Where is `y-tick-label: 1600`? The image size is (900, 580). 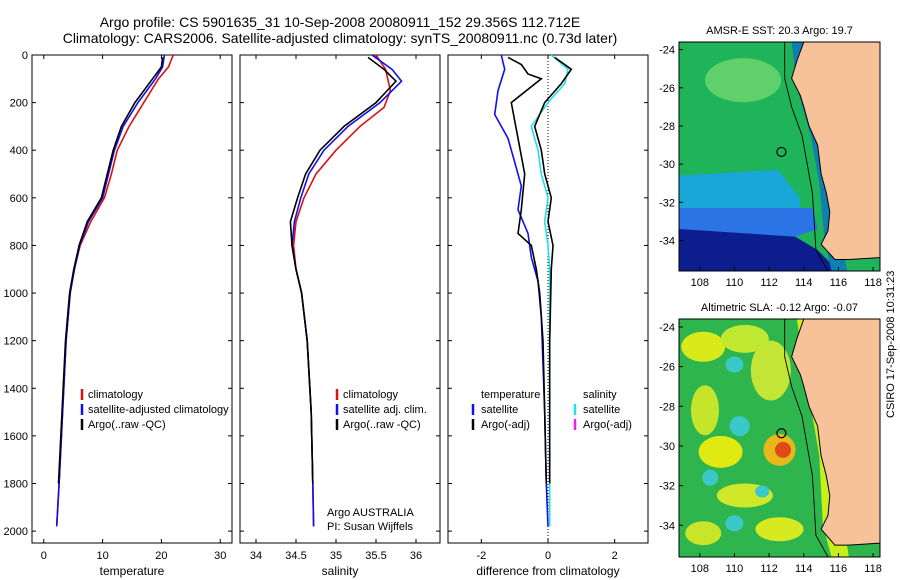
y-tick-label: 1600 is located at coordinates (16, 437).